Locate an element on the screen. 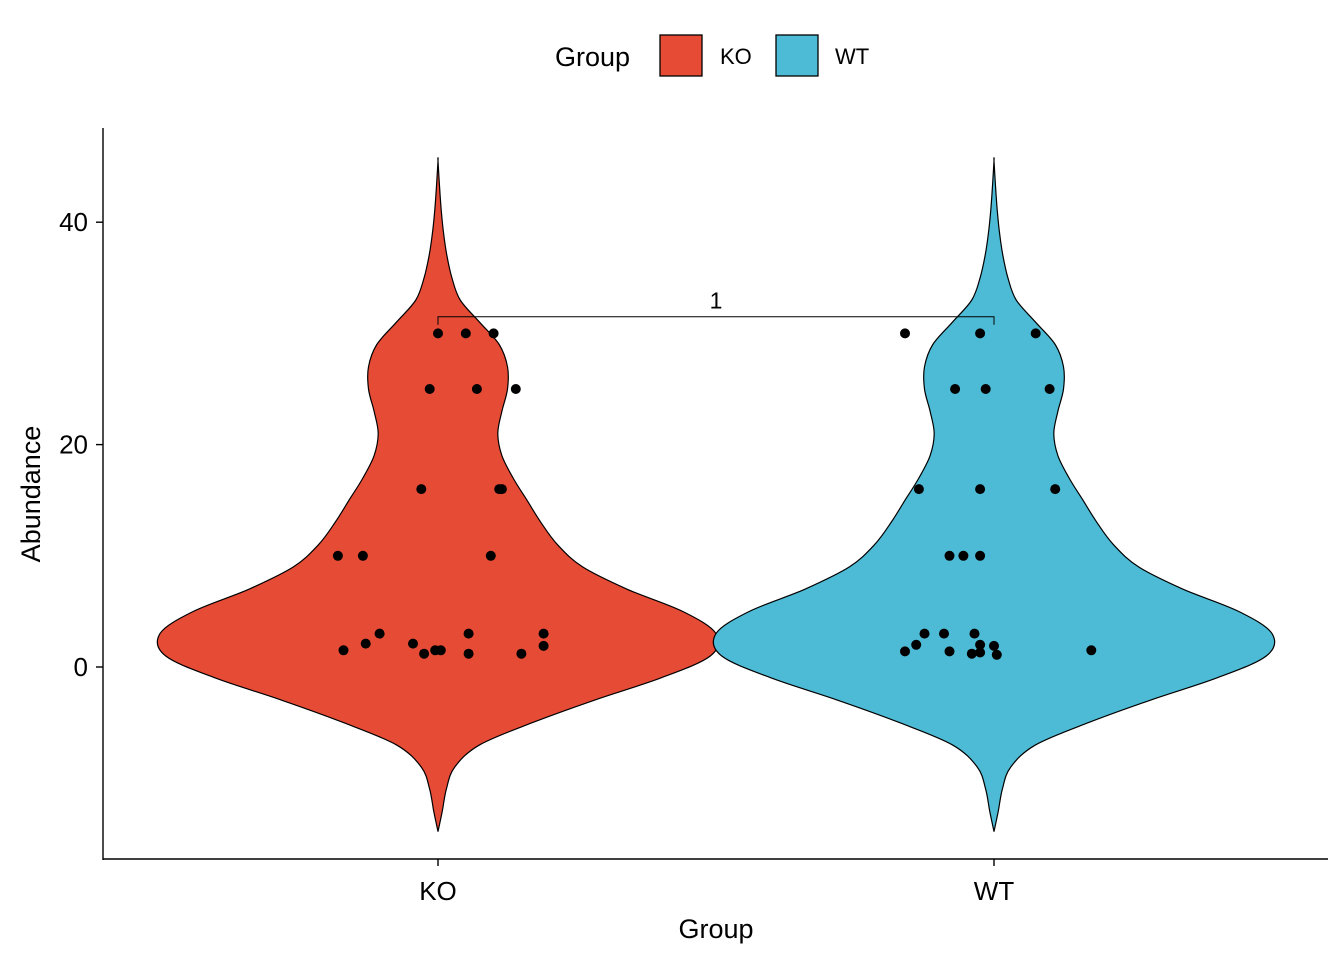  x-tick-label: WT is located at coordinates (994, 891).